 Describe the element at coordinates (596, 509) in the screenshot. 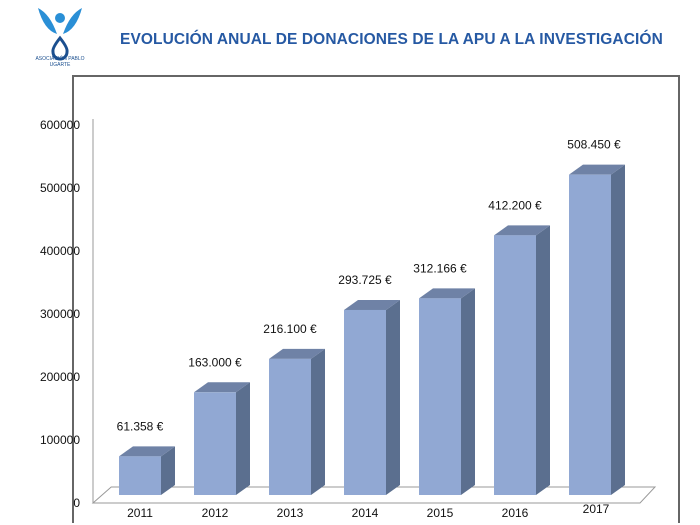

I see `x-tick-label: 2017` at that location.